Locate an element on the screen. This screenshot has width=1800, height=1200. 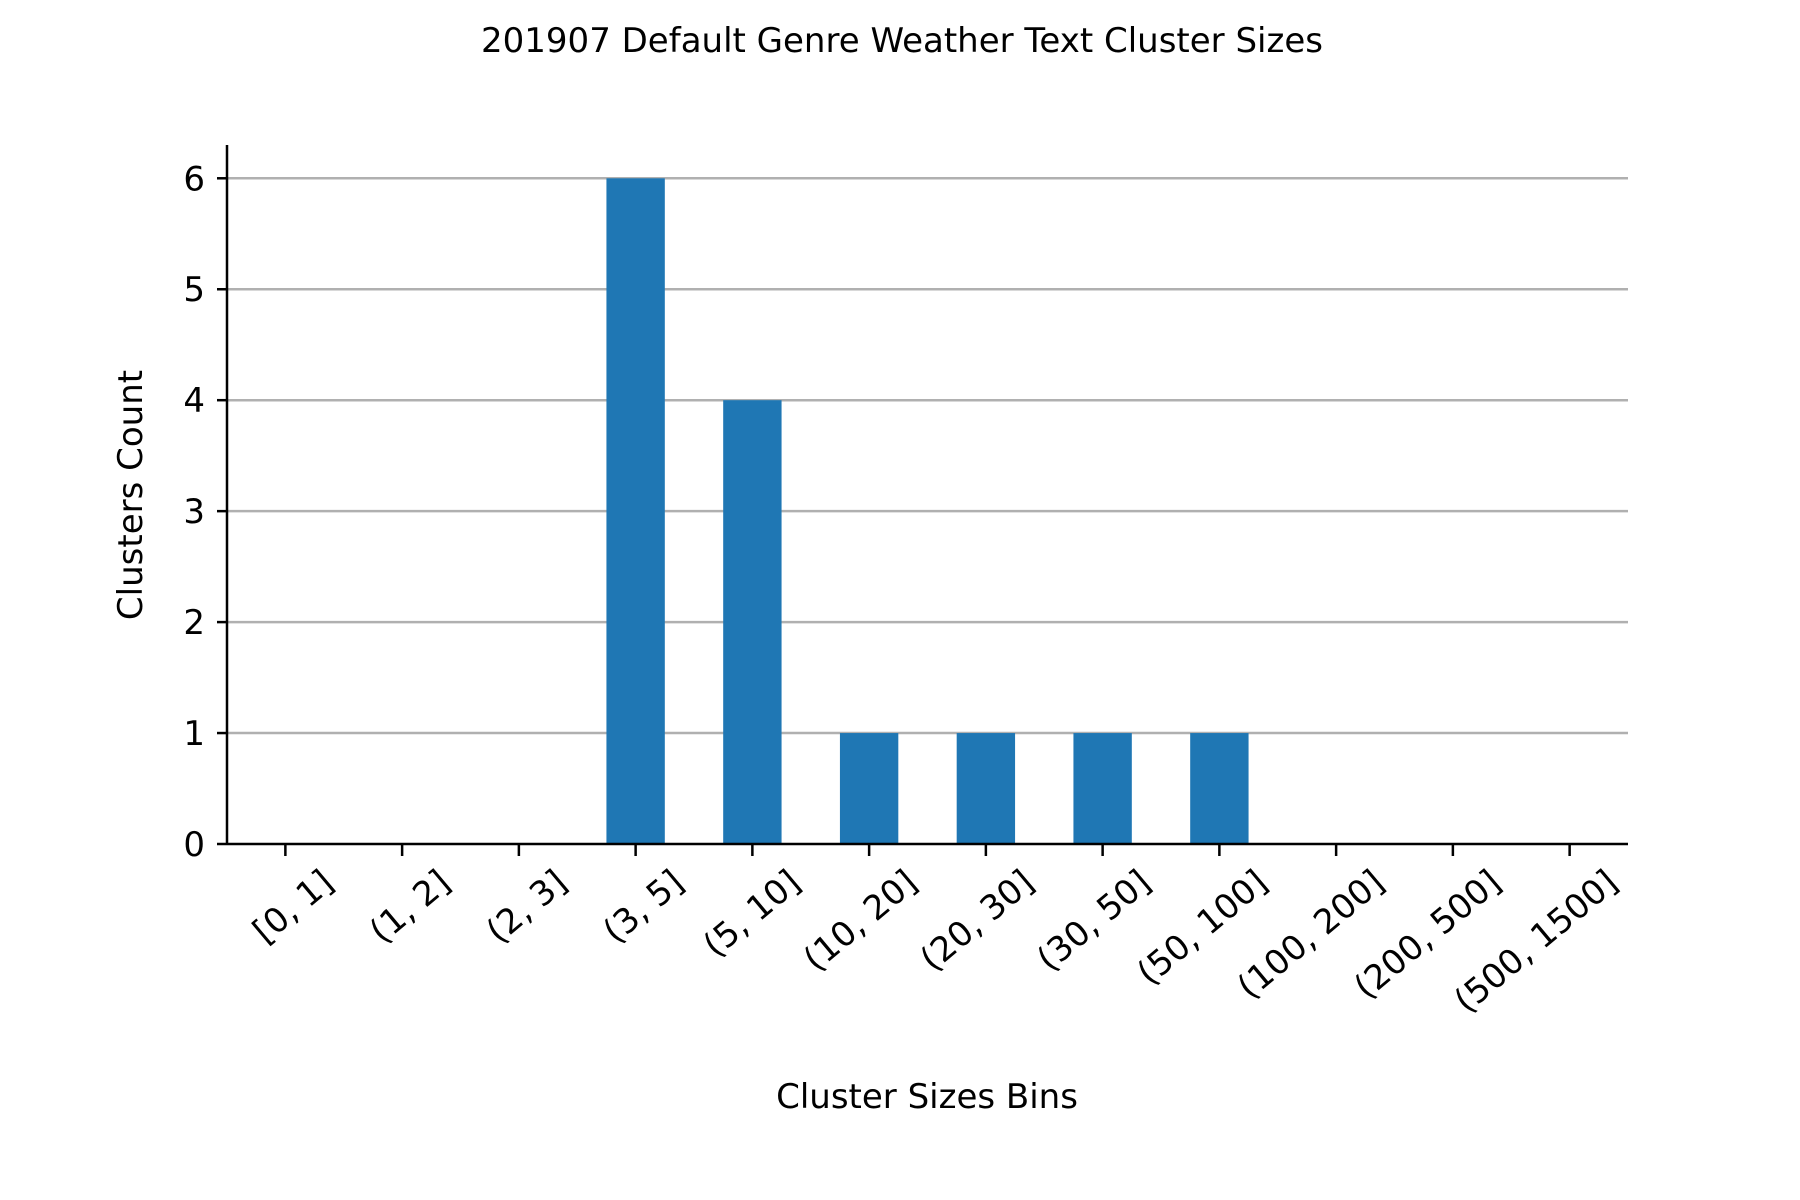
x-tick-label-3: (3, 5] is located at coordinates (644, 906).